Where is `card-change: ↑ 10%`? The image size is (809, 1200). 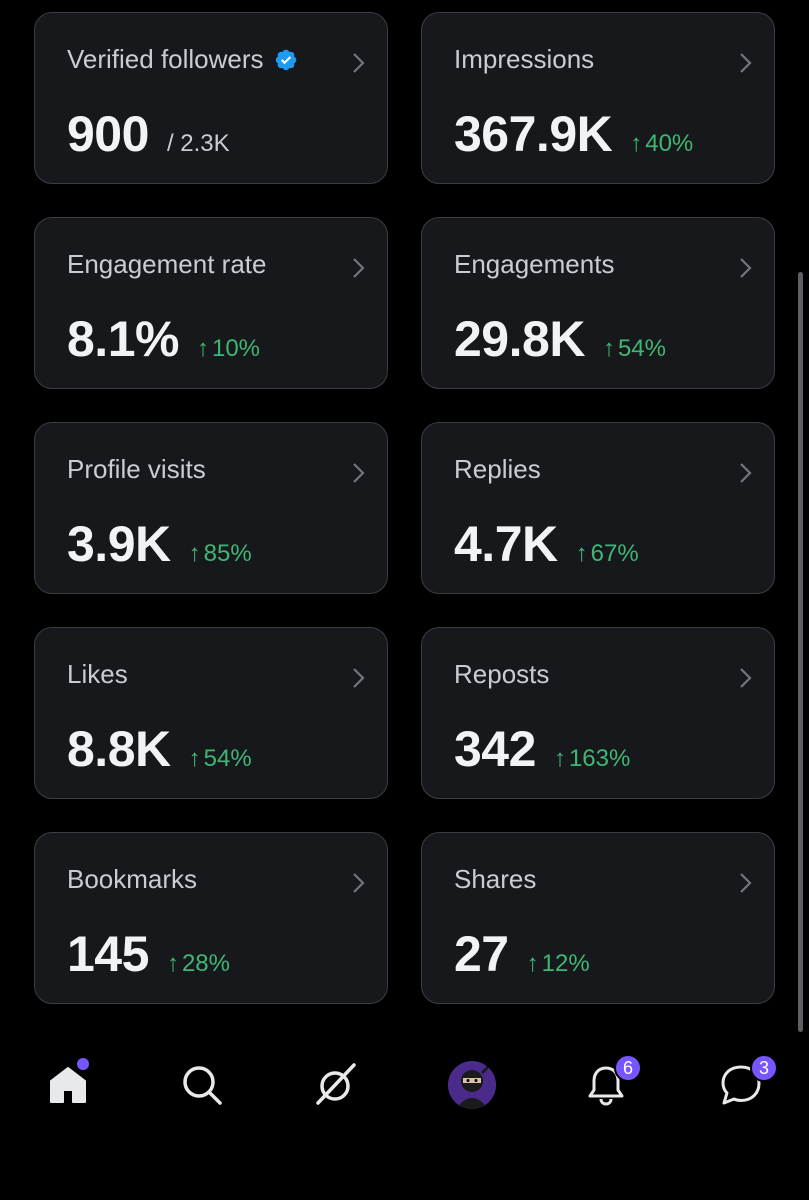 card-change: ↑ 10% is located at coordinates (228, 349).